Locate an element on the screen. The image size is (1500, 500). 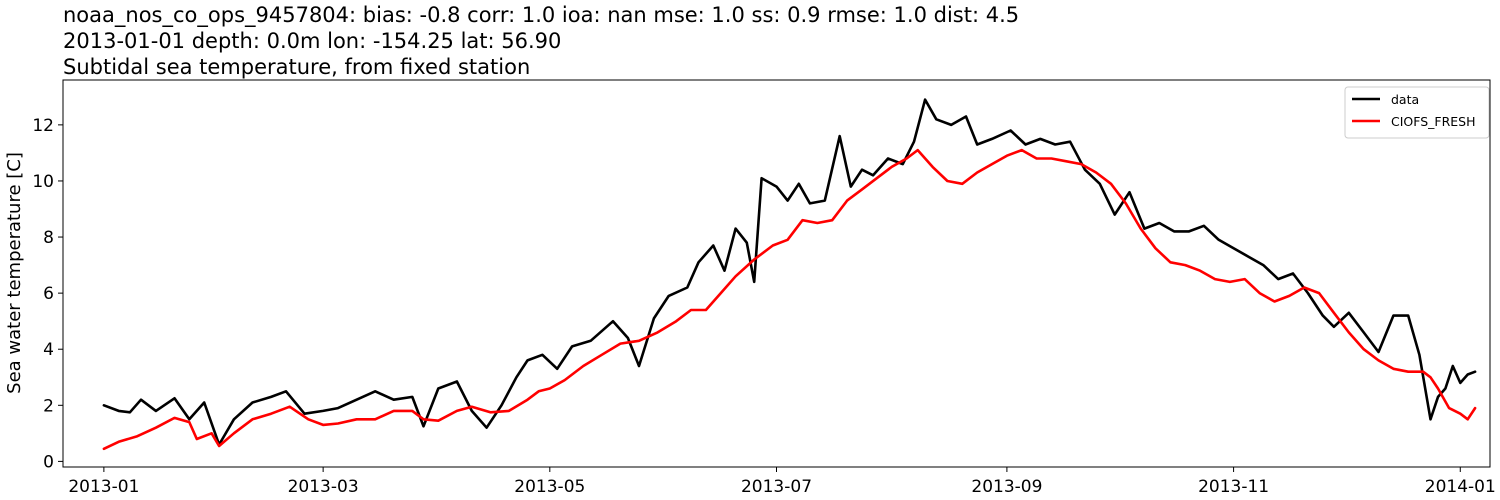
legend: data CIOFS_FRESH is located at coordinates (1417, 112).